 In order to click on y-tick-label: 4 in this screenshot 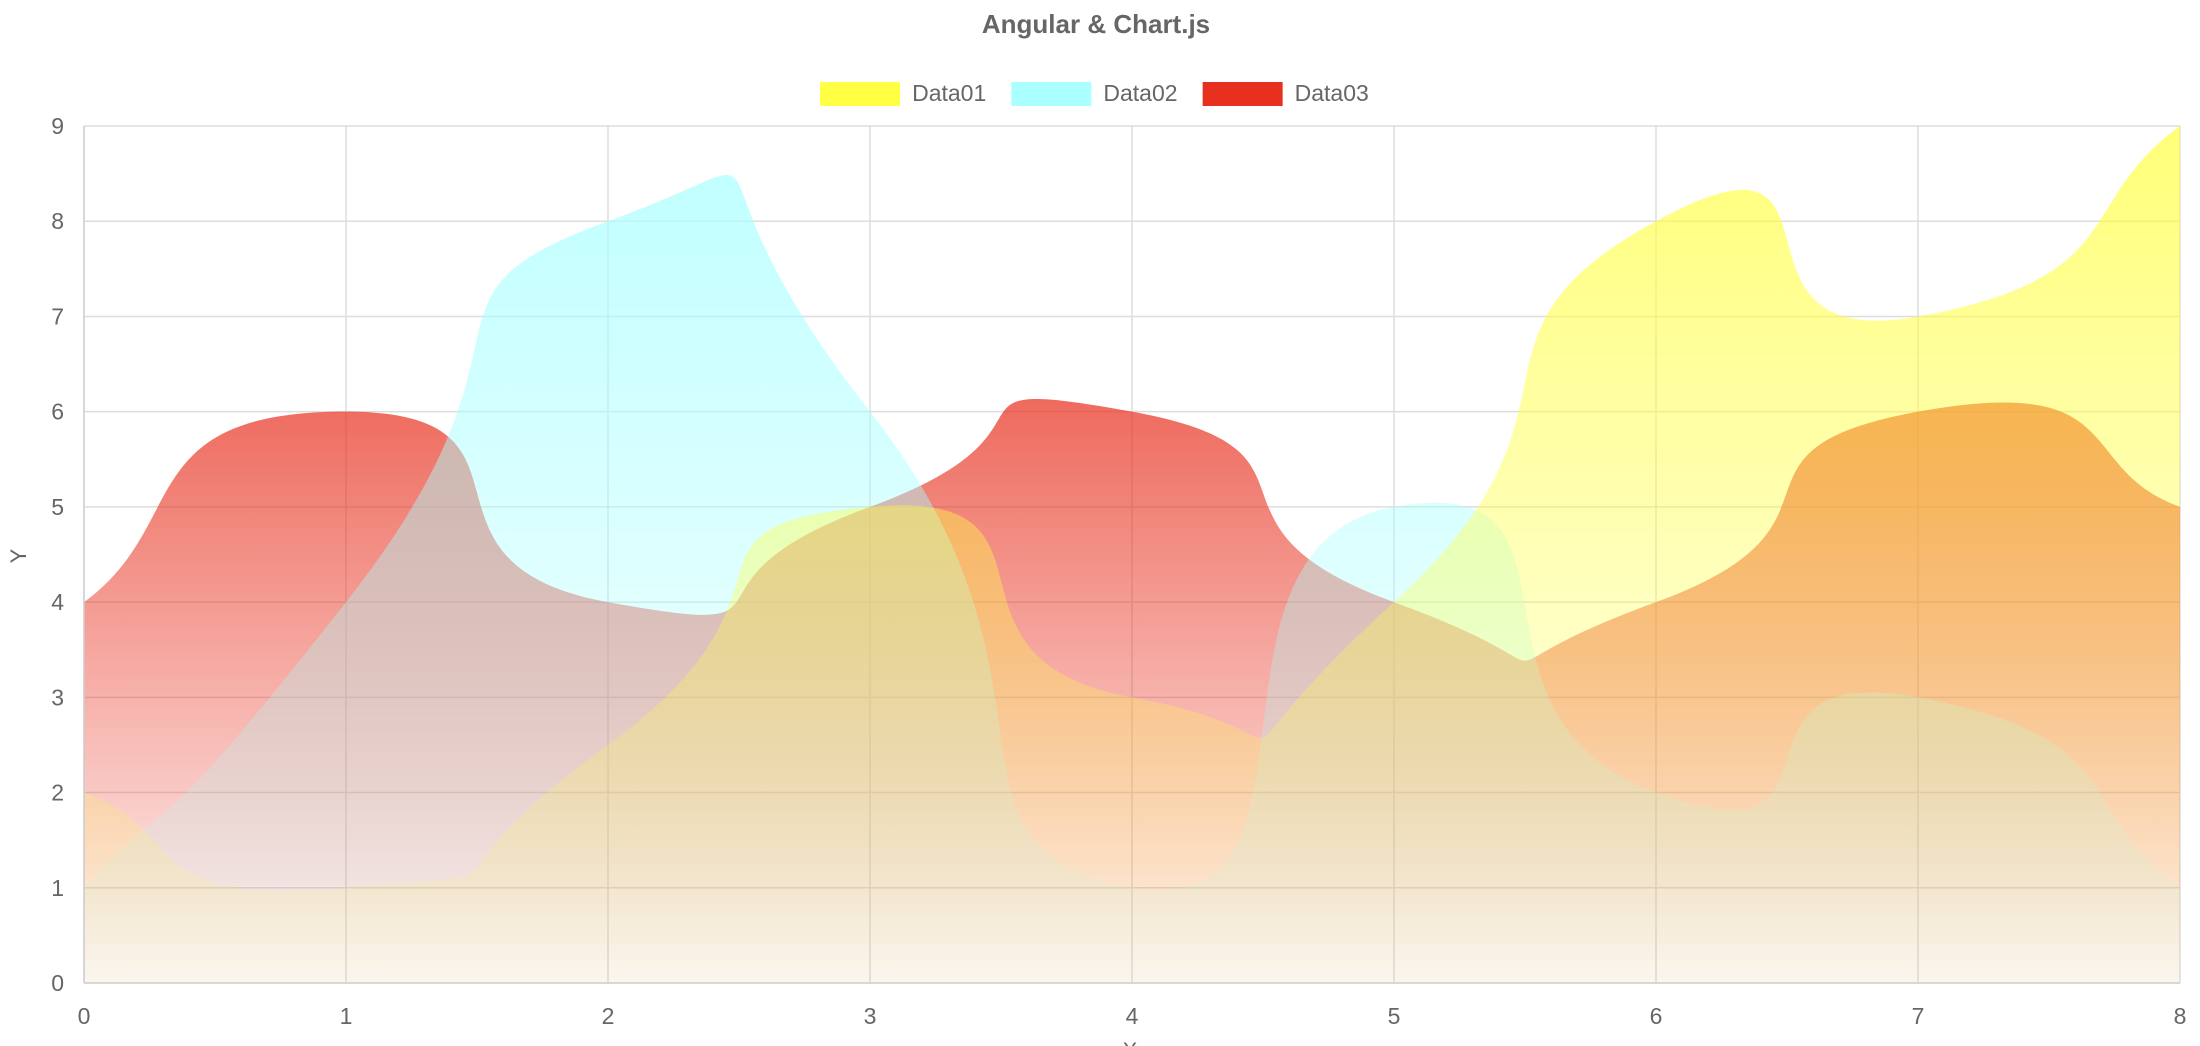, I will do `click(57, 602)`.